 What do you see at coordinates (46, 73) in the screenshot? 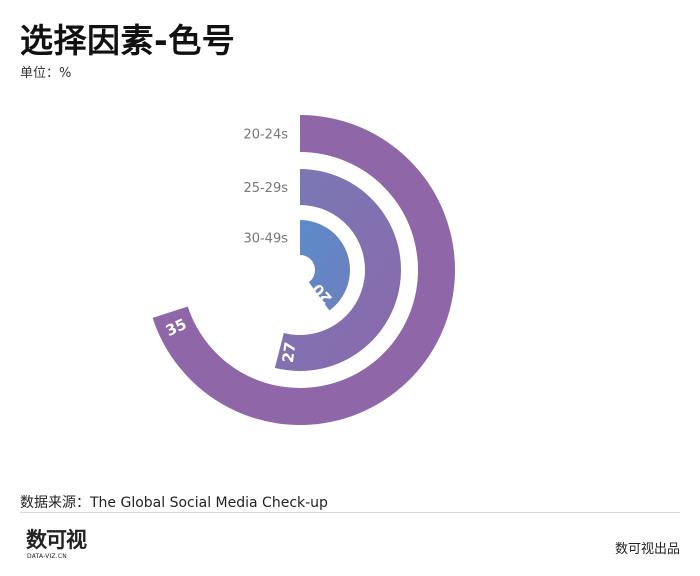
I see `unit-label: 单位：%` at bounding box center [46, 73].